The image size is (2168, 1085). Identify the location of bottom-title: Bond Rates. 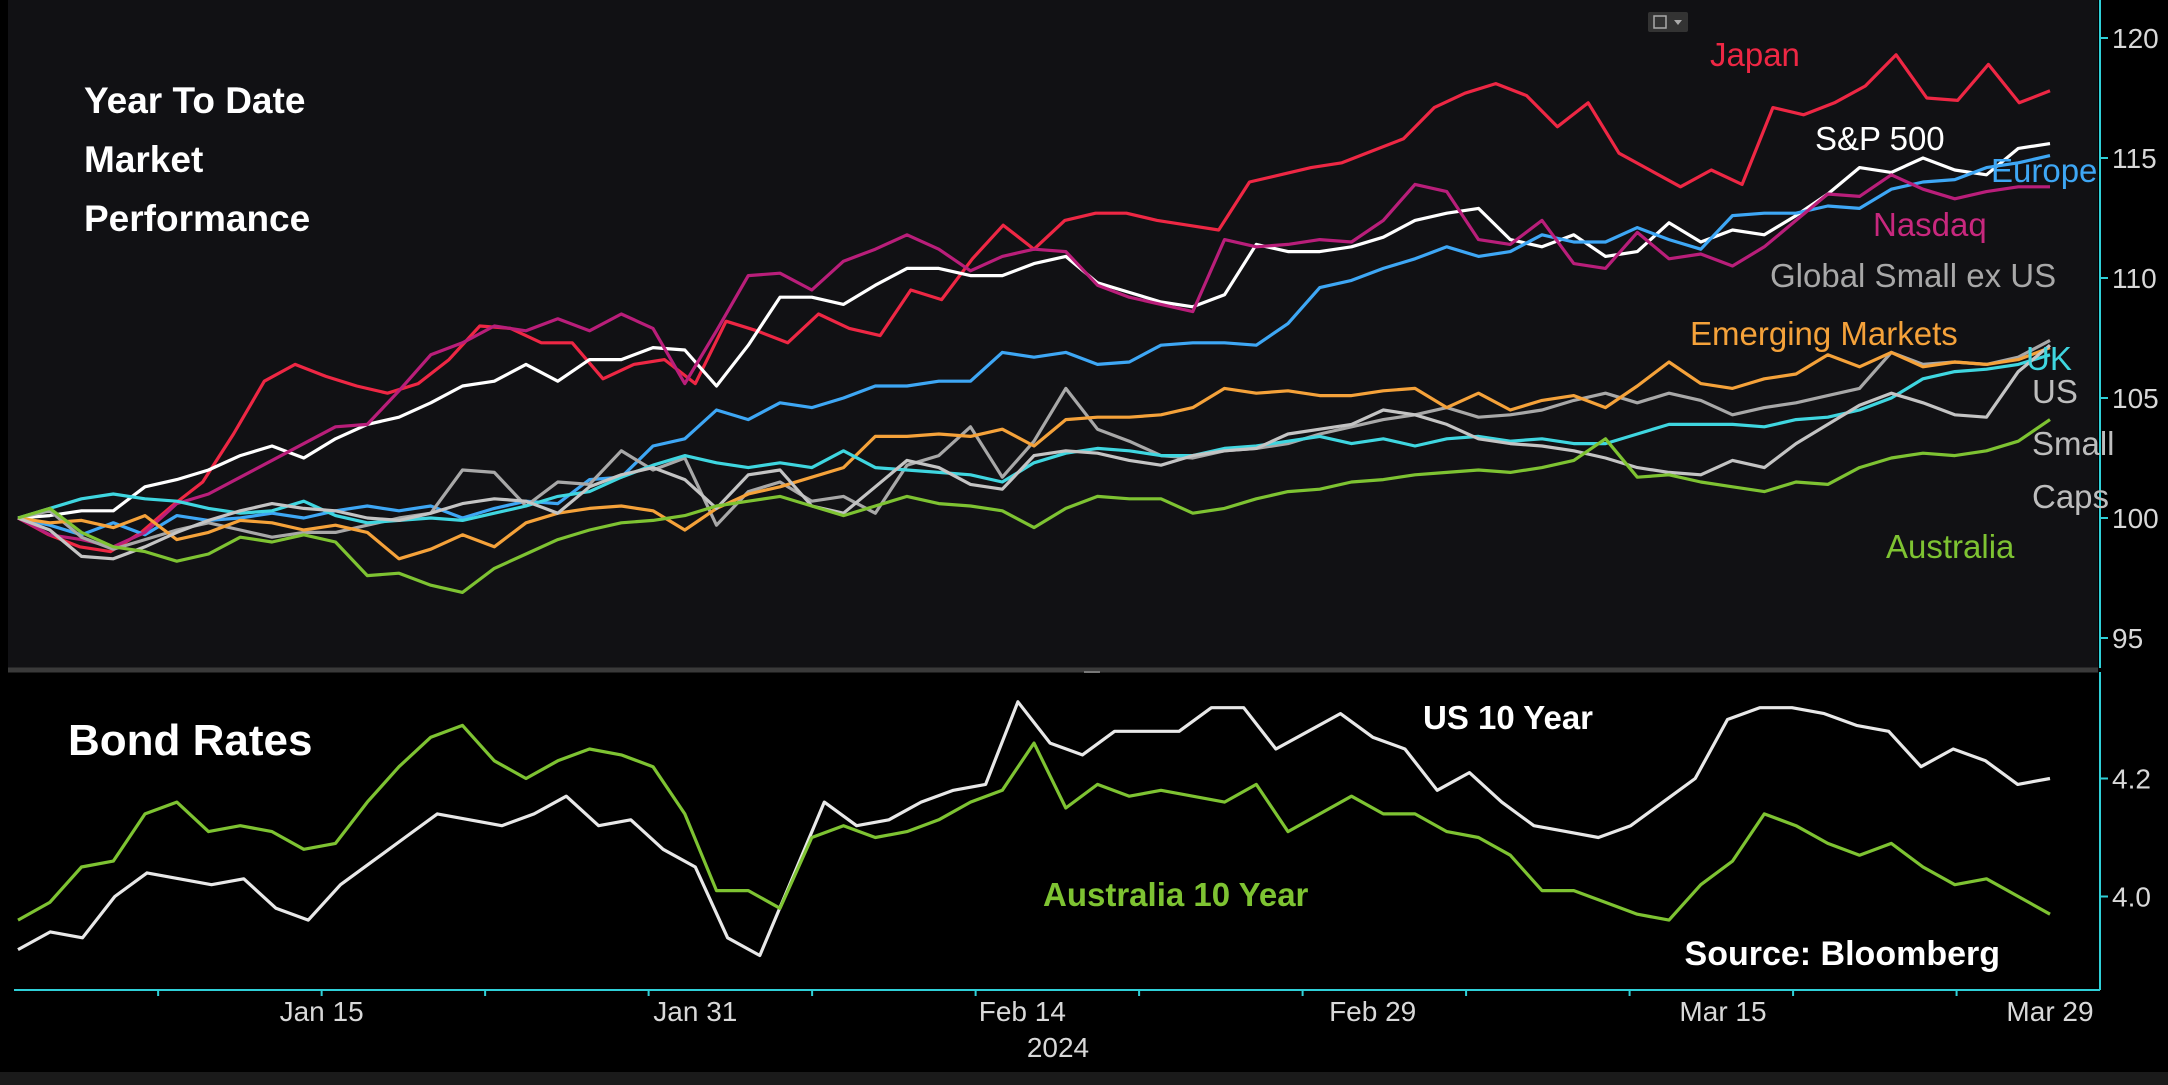
(190, 740).